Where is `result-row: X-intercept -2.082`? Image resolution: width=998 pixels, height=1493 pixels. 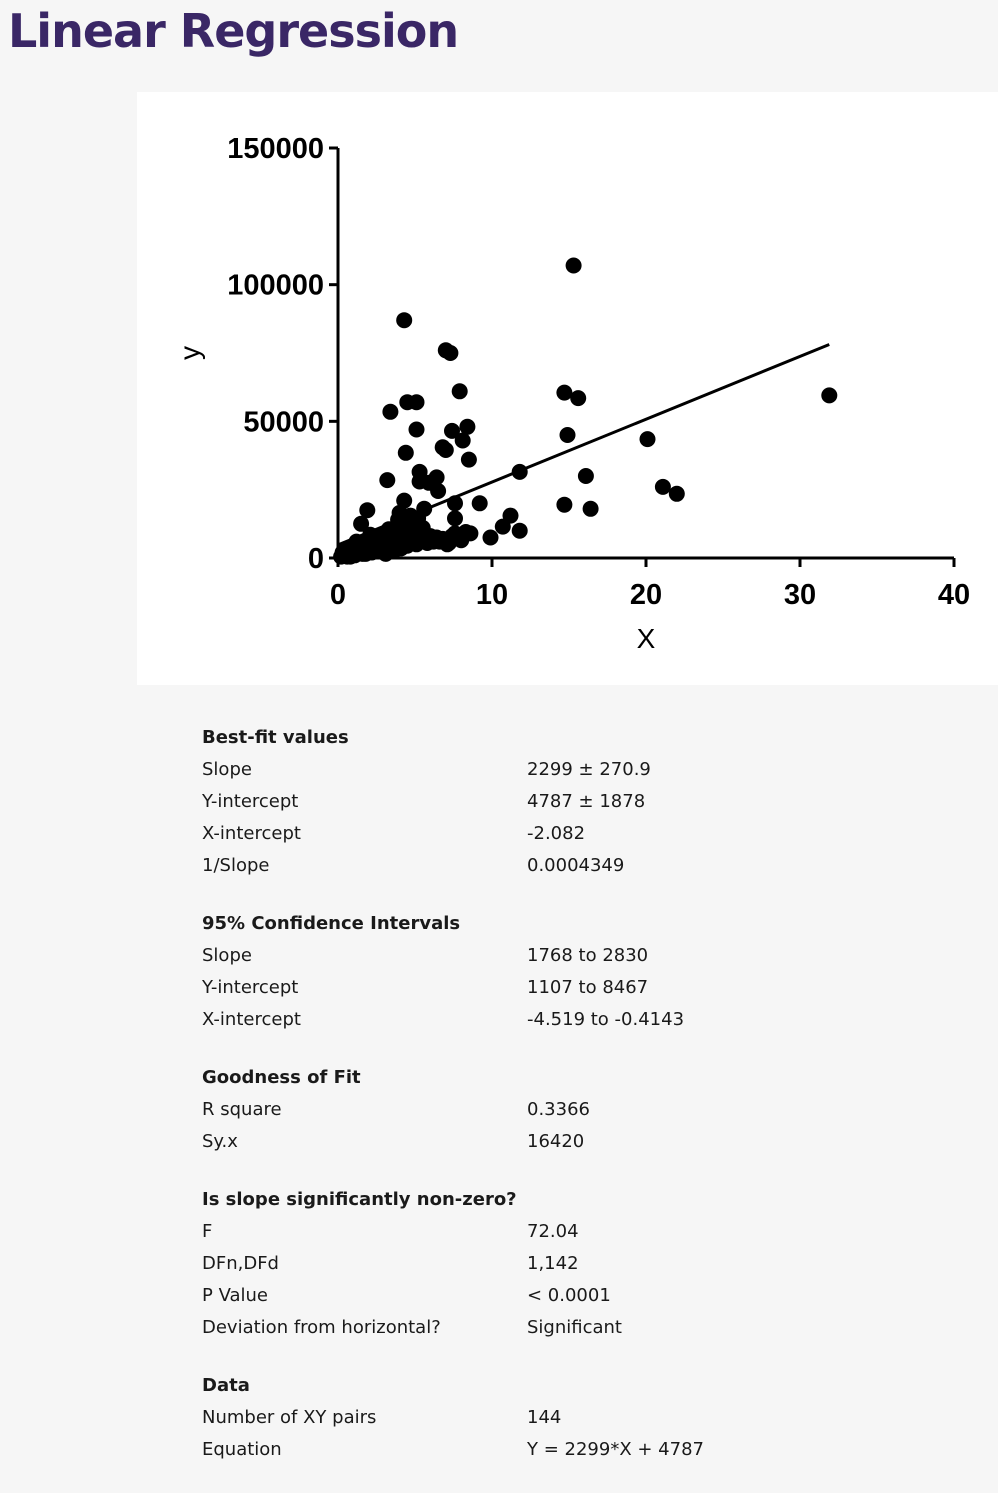
result-row: X-intercept -2.082 is located at coordinates (582, 835).